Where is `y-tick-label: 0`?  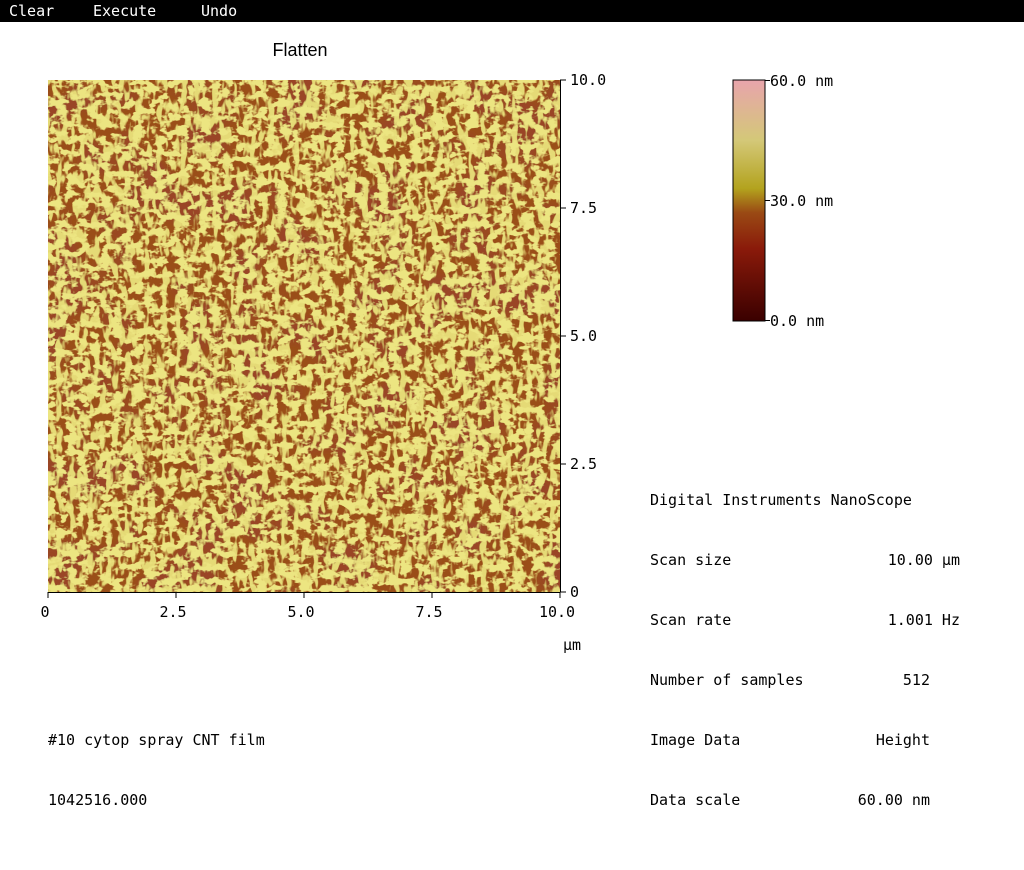
y-tick-label: 0 is located at coordinates (574, 592).